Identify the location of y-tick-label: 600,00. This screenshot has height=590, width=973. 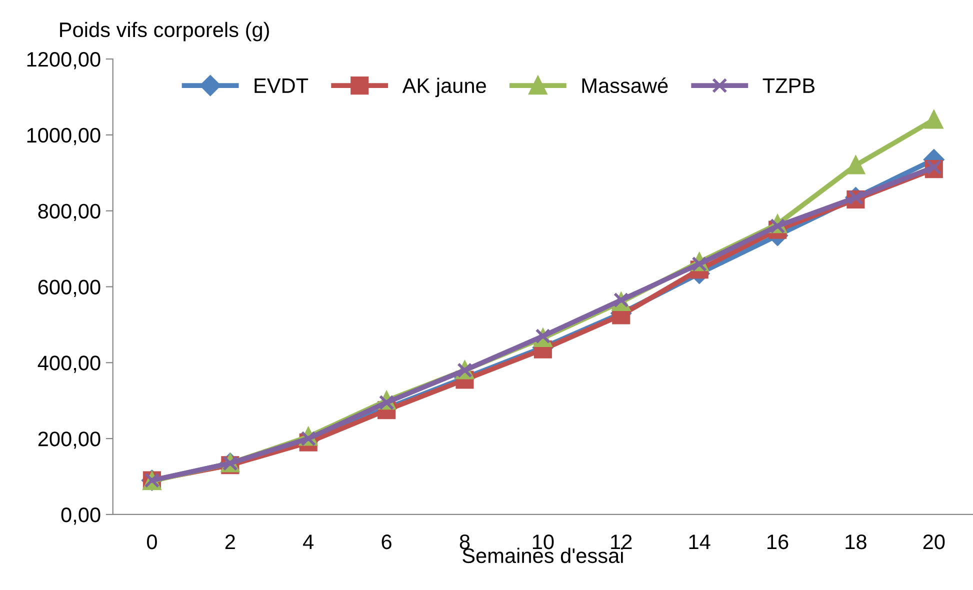
(69, 288).